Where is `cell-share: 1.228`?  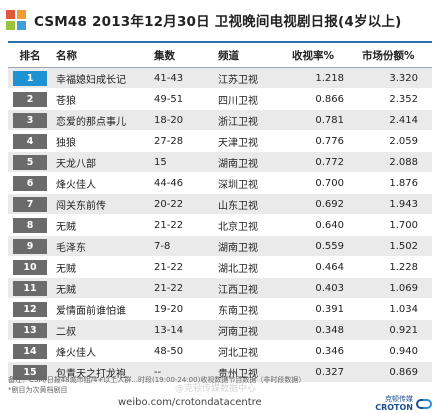 cell-share: 1.228 is located at coordinates (395, 267).